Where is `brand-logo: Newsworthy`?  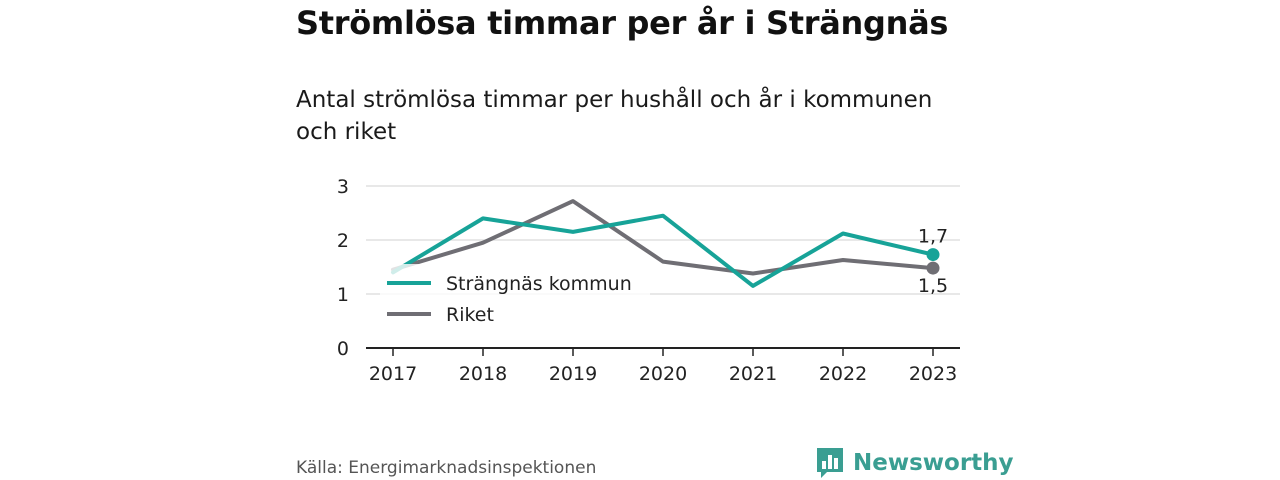
brand-logo: Newsworthy is located at coordinates (914, 463).